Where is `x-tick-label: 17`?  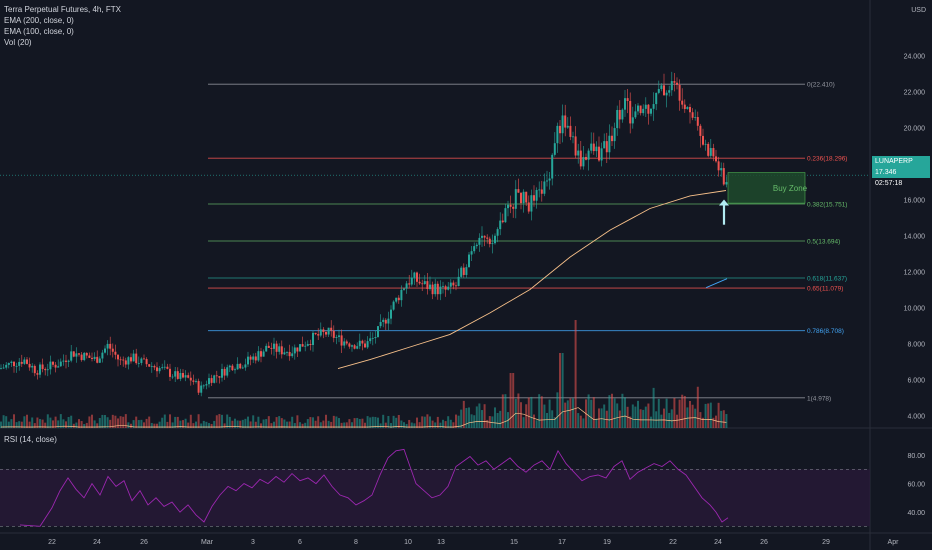
x-tick-label: 17 is located at coordinates (562, 542).